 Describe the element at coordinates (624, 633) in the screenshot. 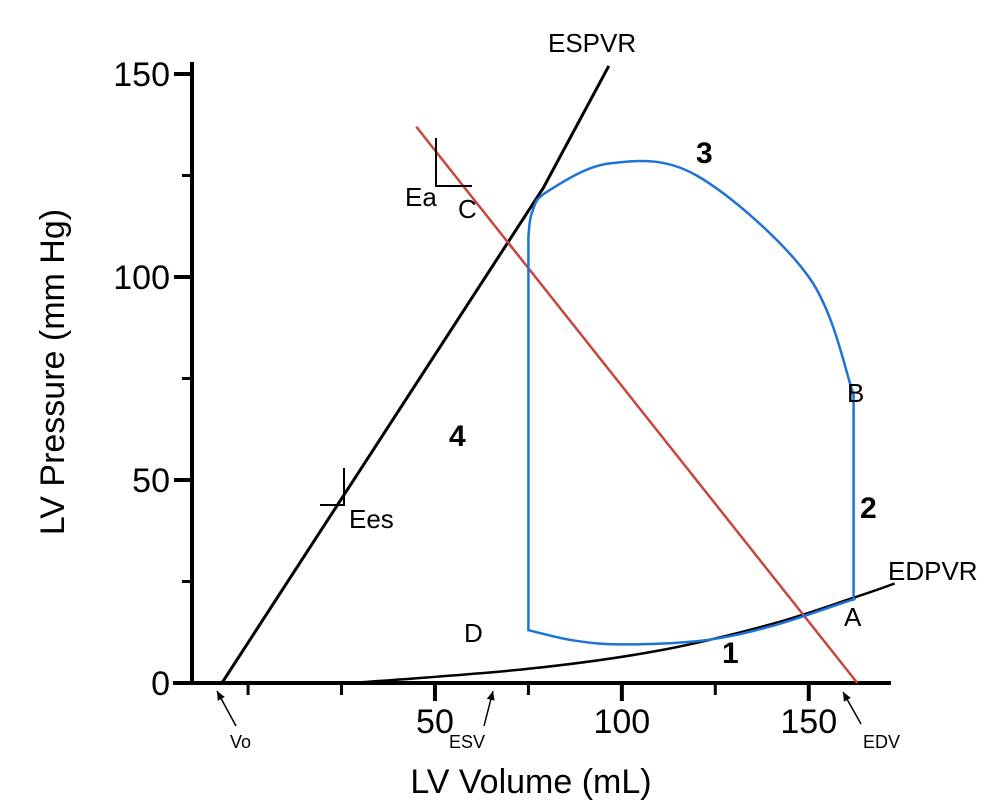

I see `edpvr-curve` at that location.